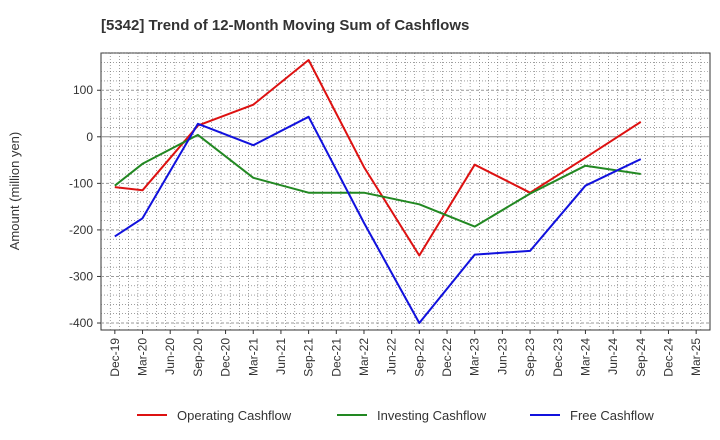 This screenshot has width=720, height=440. Describe the element at coordinates (696, 357) in the screenshot. I see `x-tick-label: Mar-25` at that location.